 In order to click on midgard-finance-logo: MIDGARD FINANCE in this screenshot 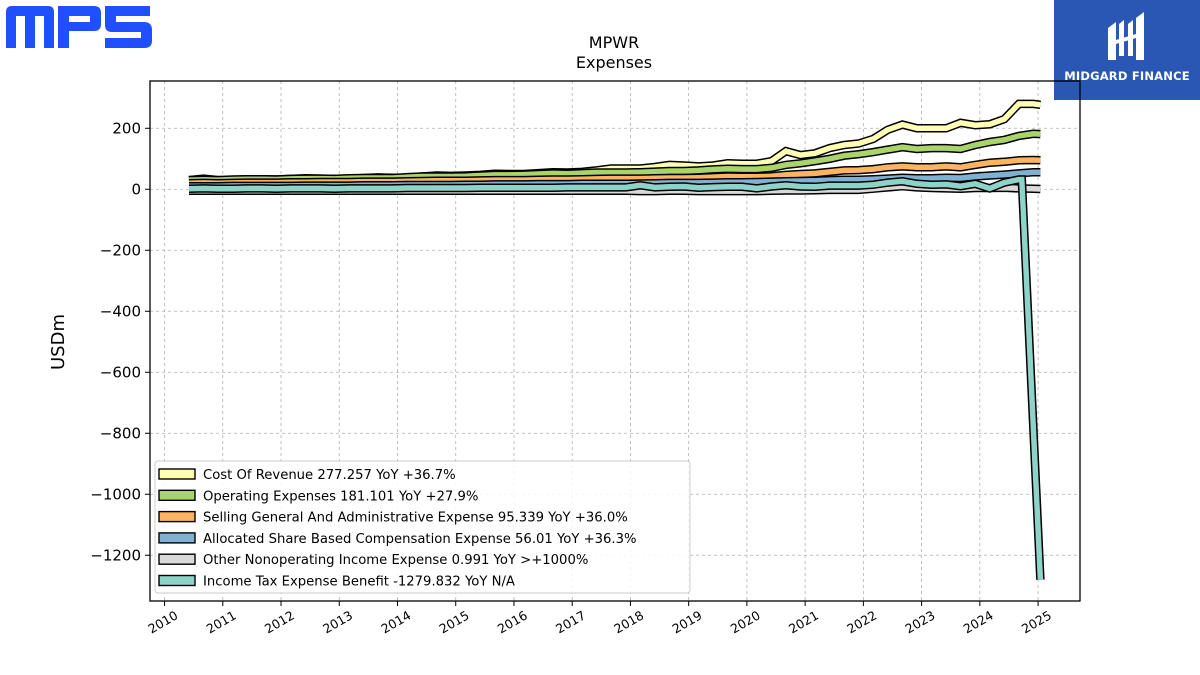, I will do `click(1127, 50)`.